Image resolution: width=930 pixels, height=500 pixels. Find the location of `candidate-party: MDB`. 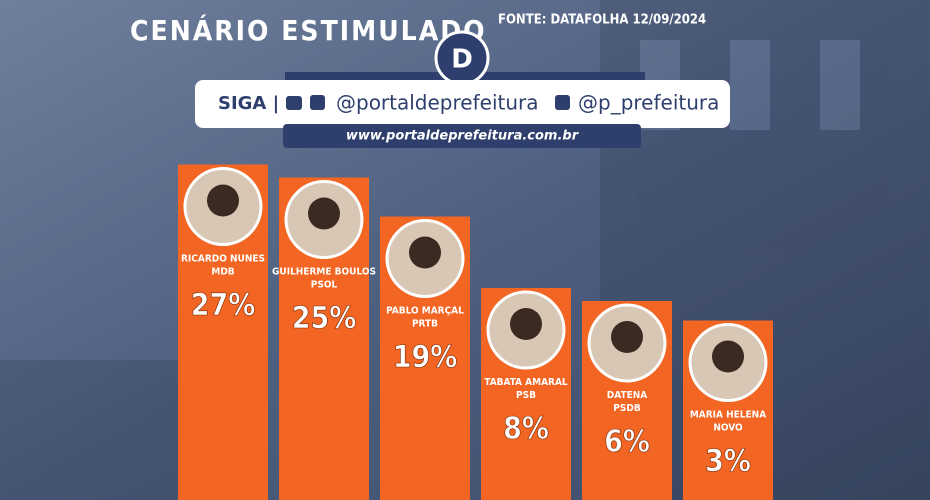

candidate-party: MDB is located at coordinates (222, 272).